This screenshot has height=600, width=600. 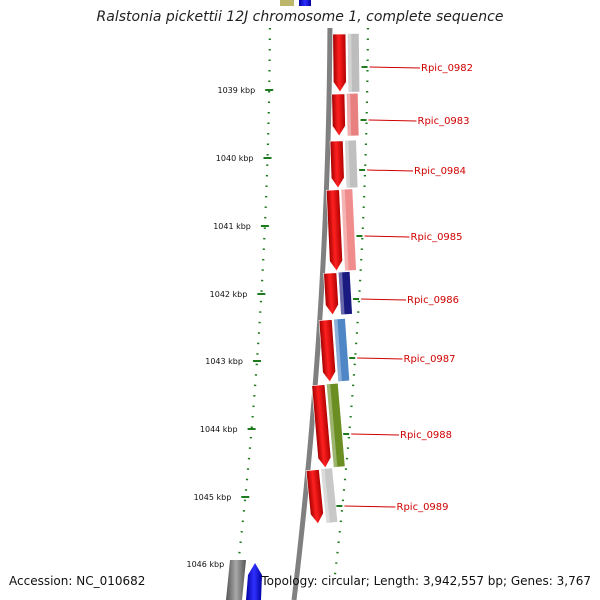 What do you see at coordinates (219, 429) in the screenshot?
I see `ruler-tick-label: 1044 kbp` at bounding box center [219, 429].